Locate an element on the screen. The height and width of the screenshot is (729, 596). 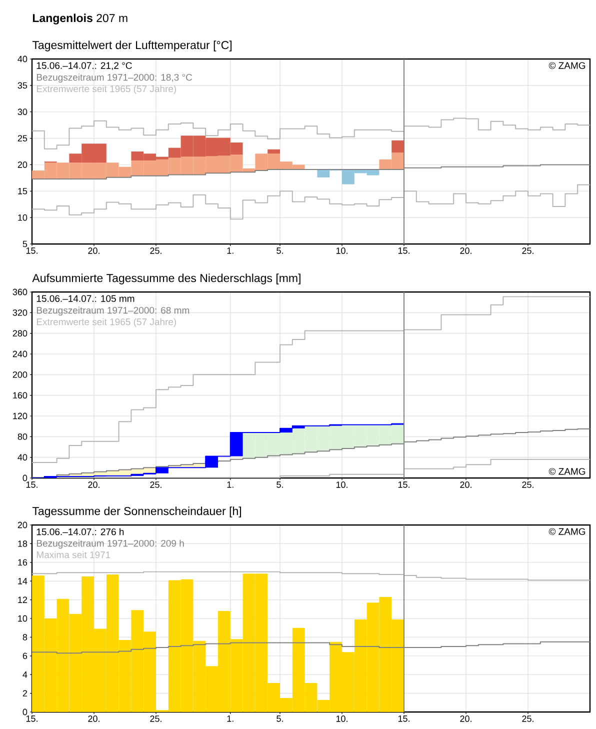
chart-title: Aufsummierte Tagessumme des Niederschlags [mm] is located at coordinates (166, 279).